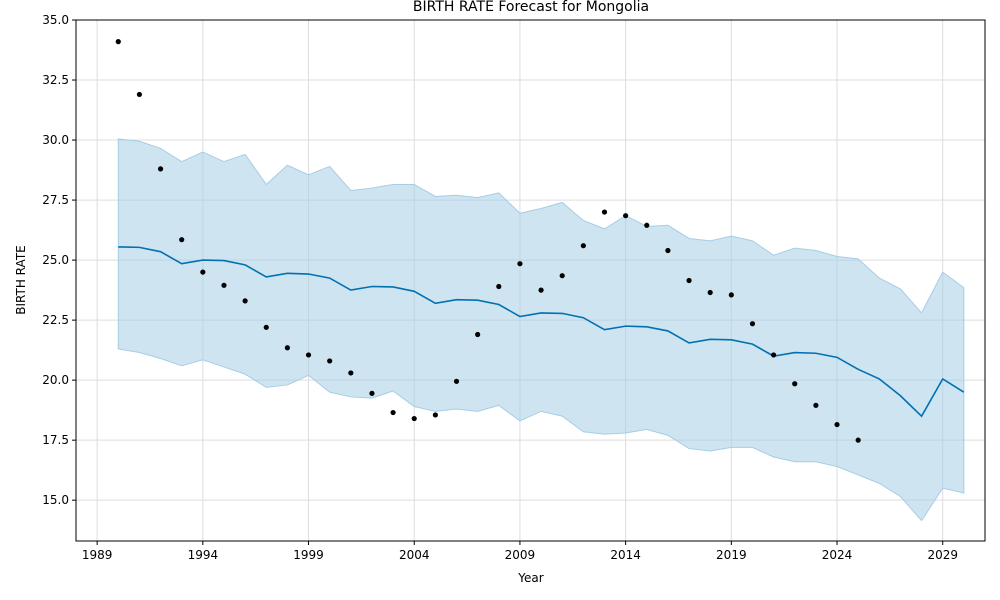  I want to click on y-tick-label: 30.0, so click(55, 140).